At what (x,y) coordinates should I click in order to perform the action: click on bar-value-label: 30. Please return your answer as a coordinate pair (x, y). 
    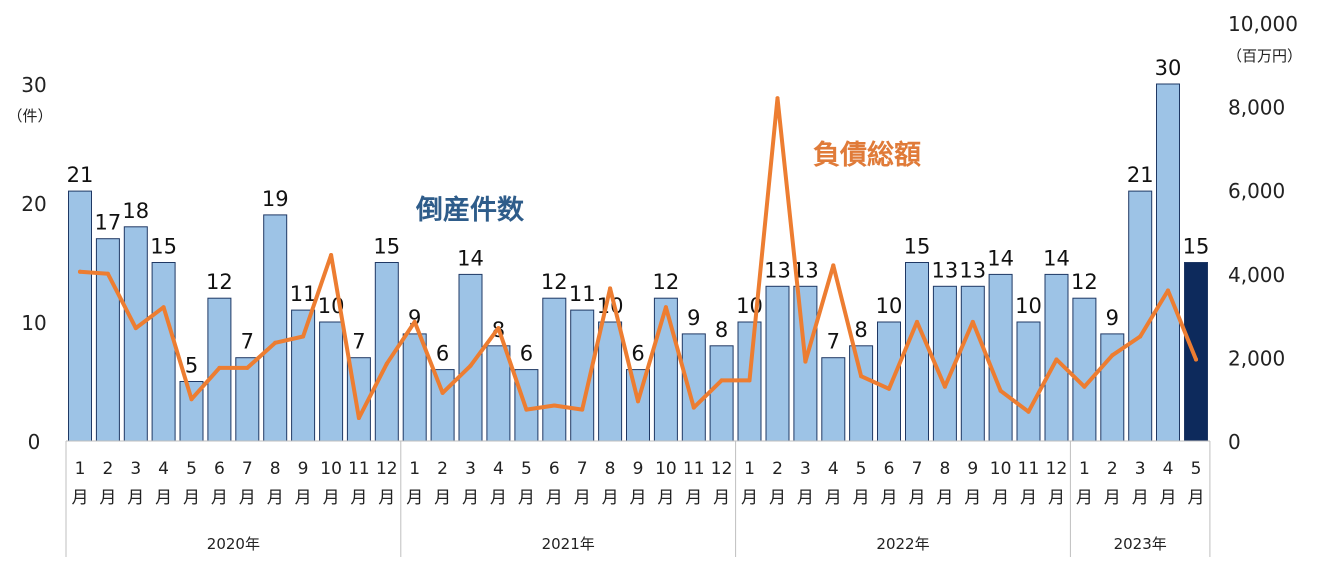
    Looking at the image, I should click on (1168, 68).